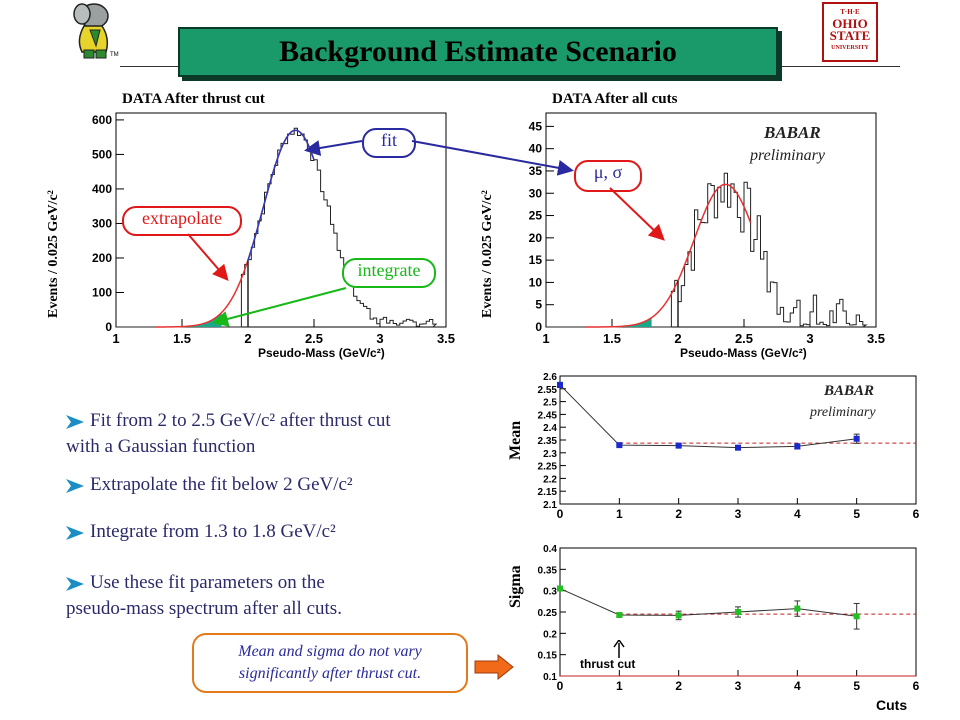  I want to click on y-tick-label: 200, so click(102, 258).